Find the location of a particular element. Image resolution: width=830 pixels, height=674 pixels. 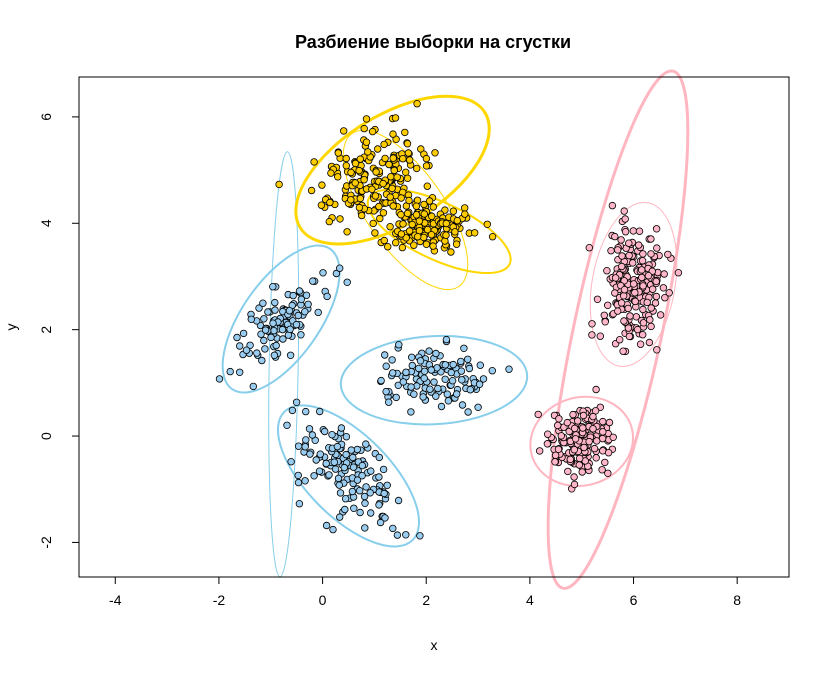

y-axis-label: y is located at coordinates (11, 327).